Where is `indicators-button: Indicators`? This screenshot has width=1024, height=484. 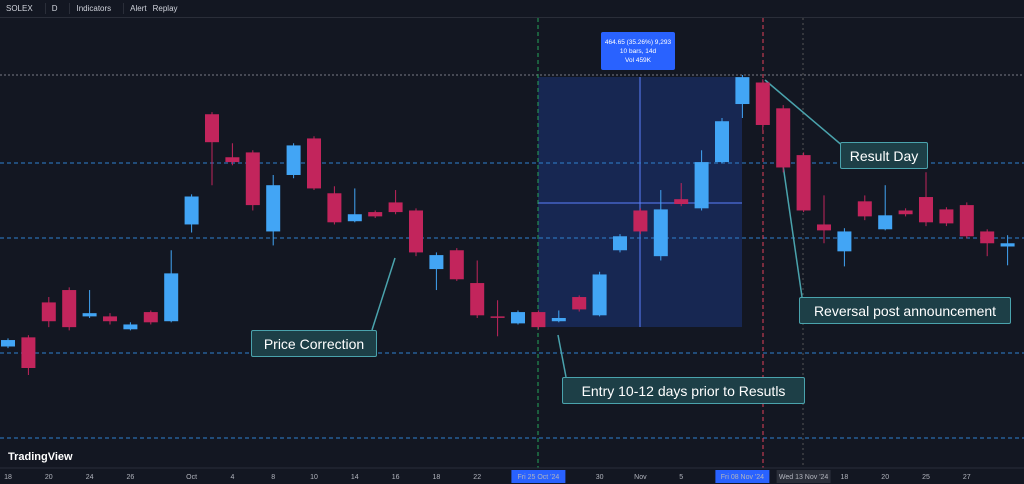
indicators-button: Indicators is located at coordinates (94, 8).